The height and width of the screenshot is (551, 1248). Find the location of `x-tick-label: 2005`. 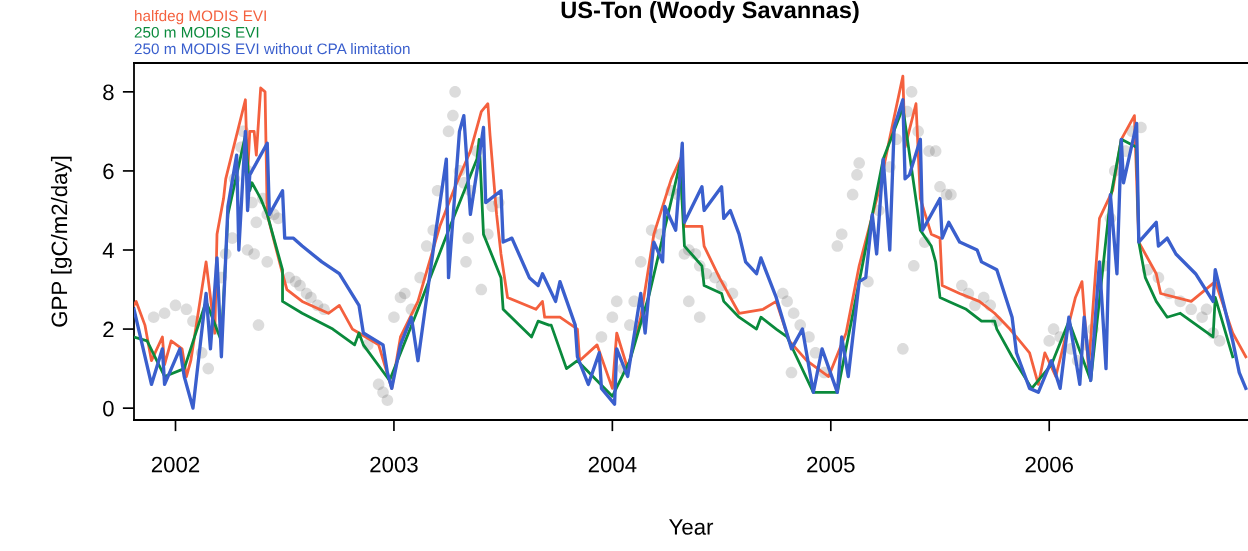

x-tick-label: 2005 is located at coordinates (831, 464).